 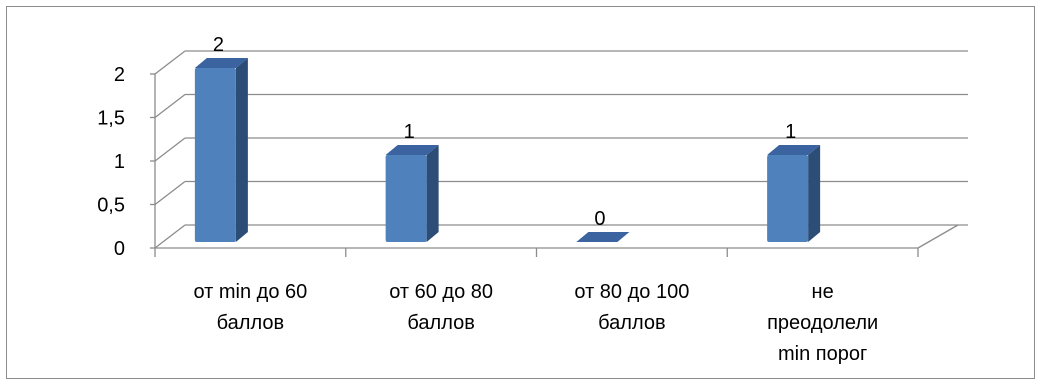 What do you see at coordinates (250, 307) in the screenshot?
I see `x-tick-label: от min до 60 баллов` at bounding box center [250, 307].